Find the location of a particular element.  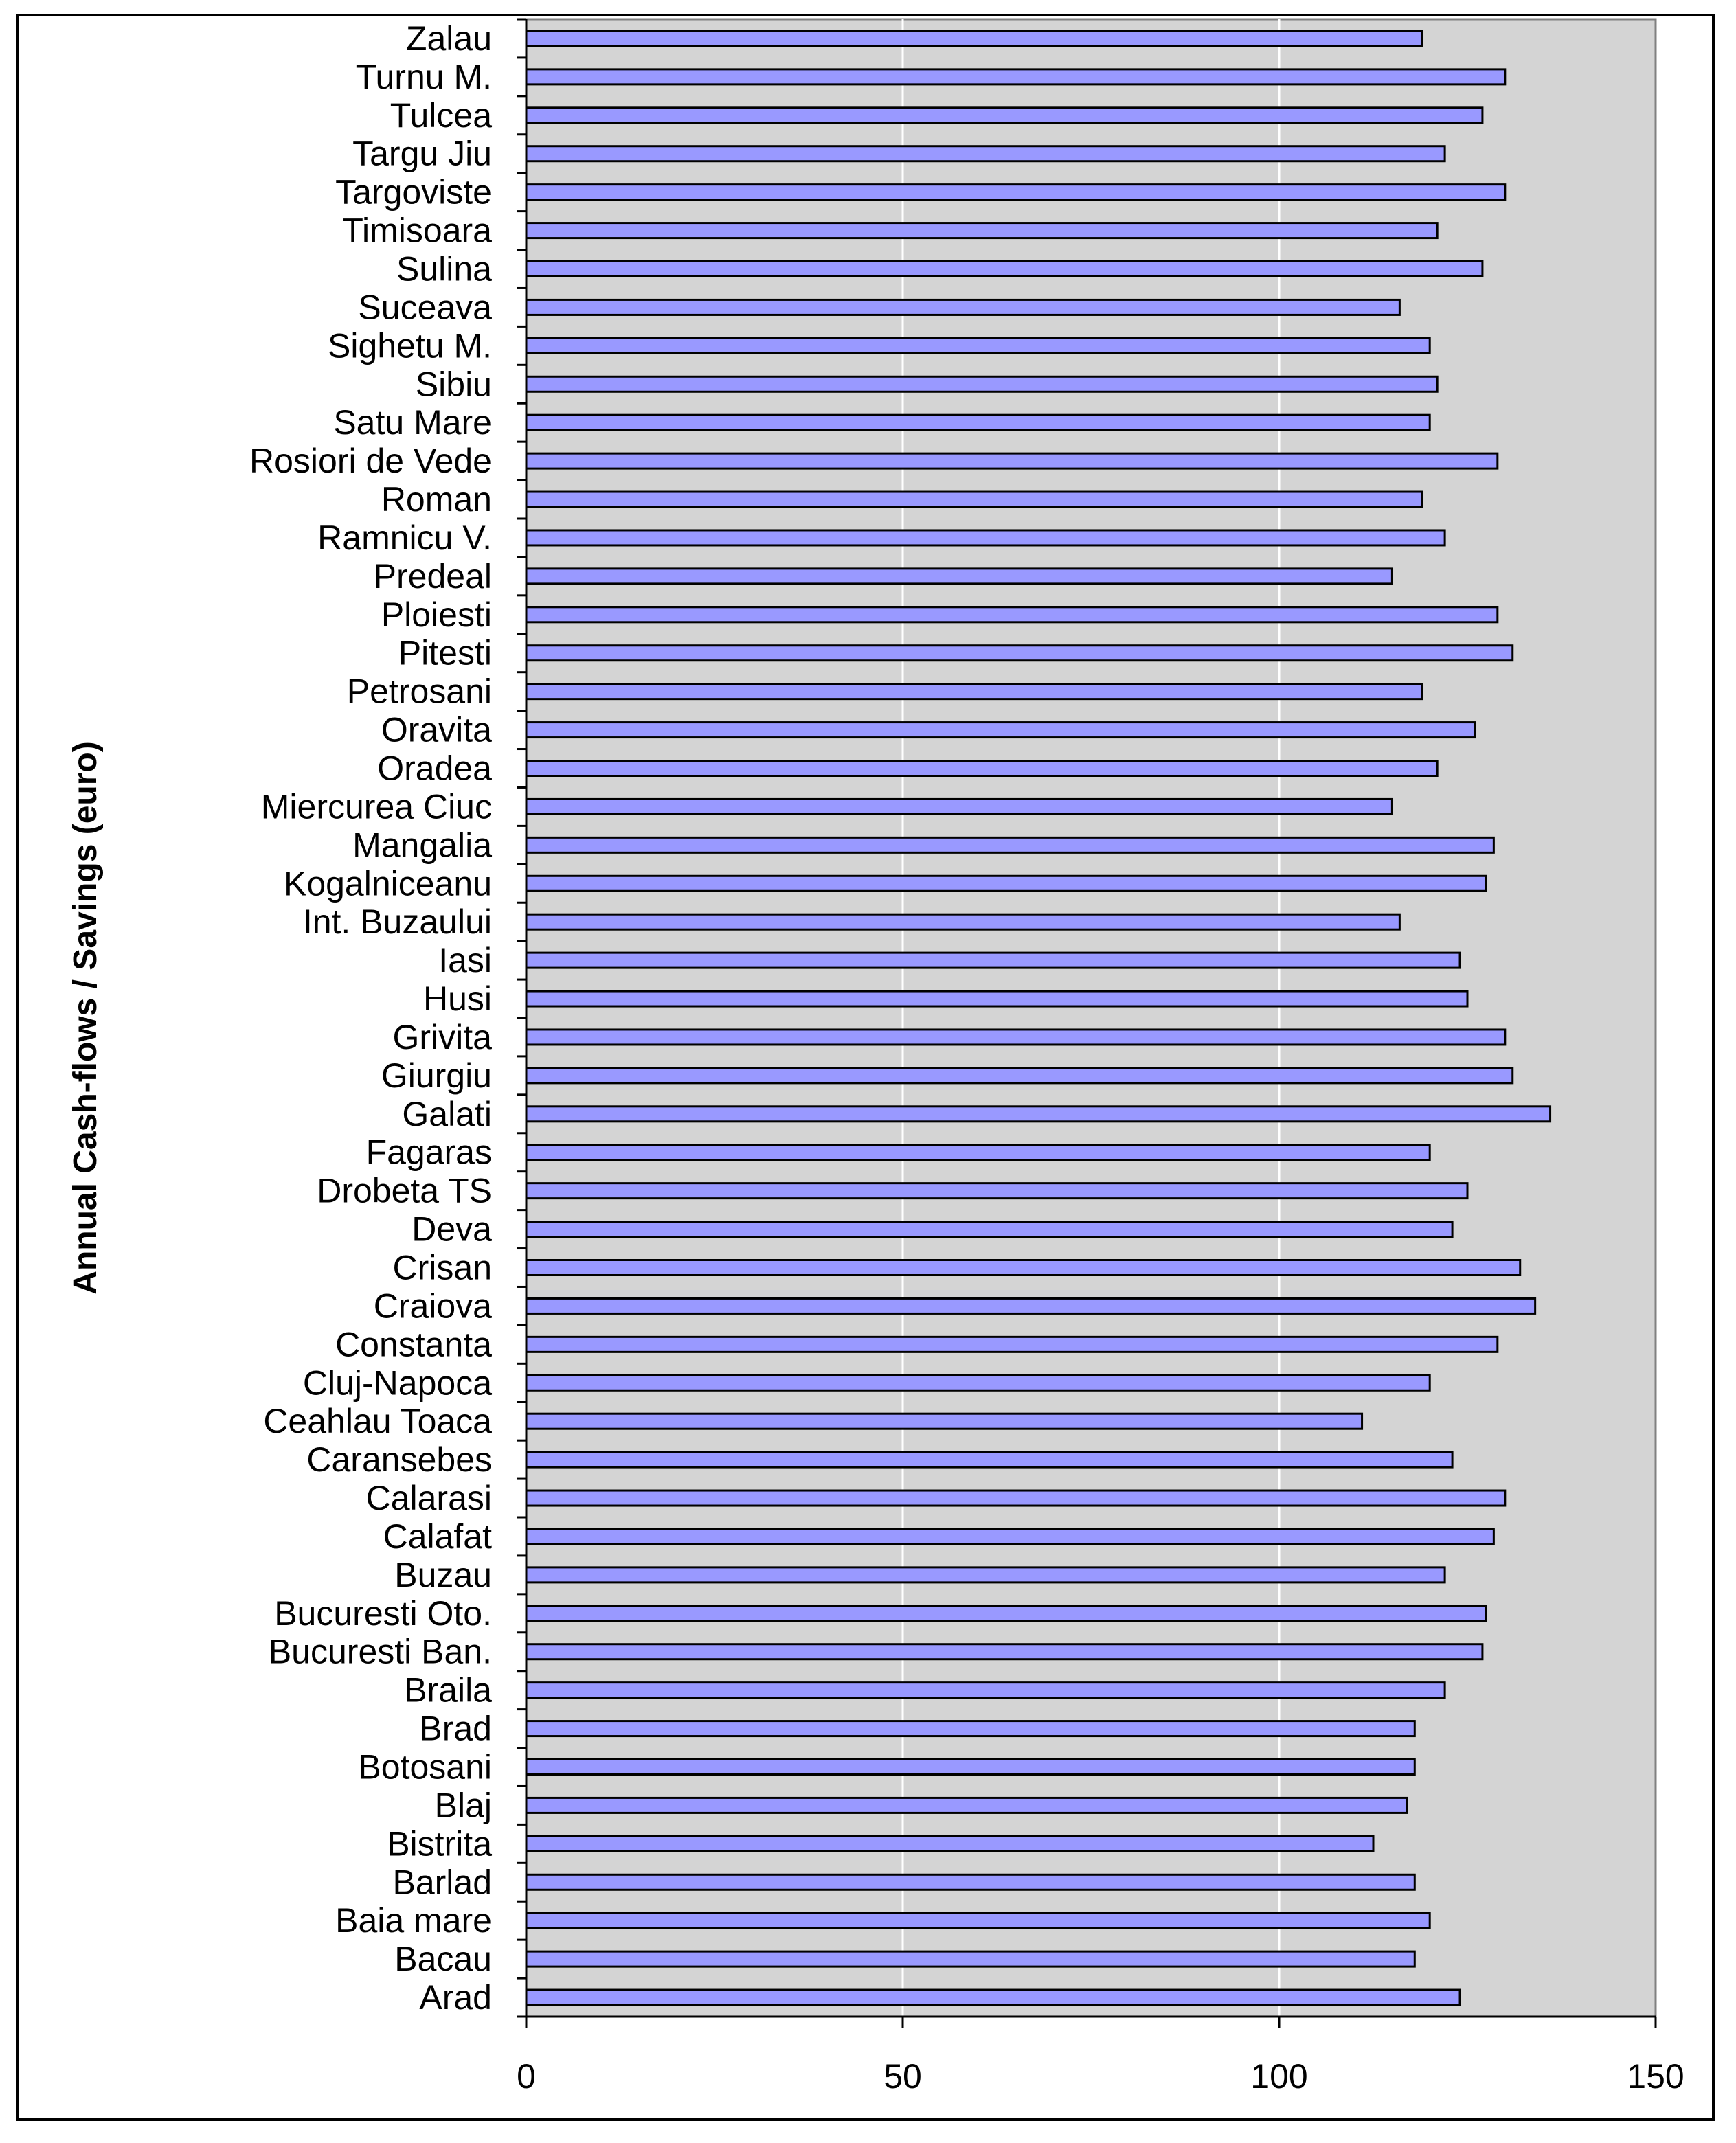

category-label: Timisoara is located at coordinates (417, 231).